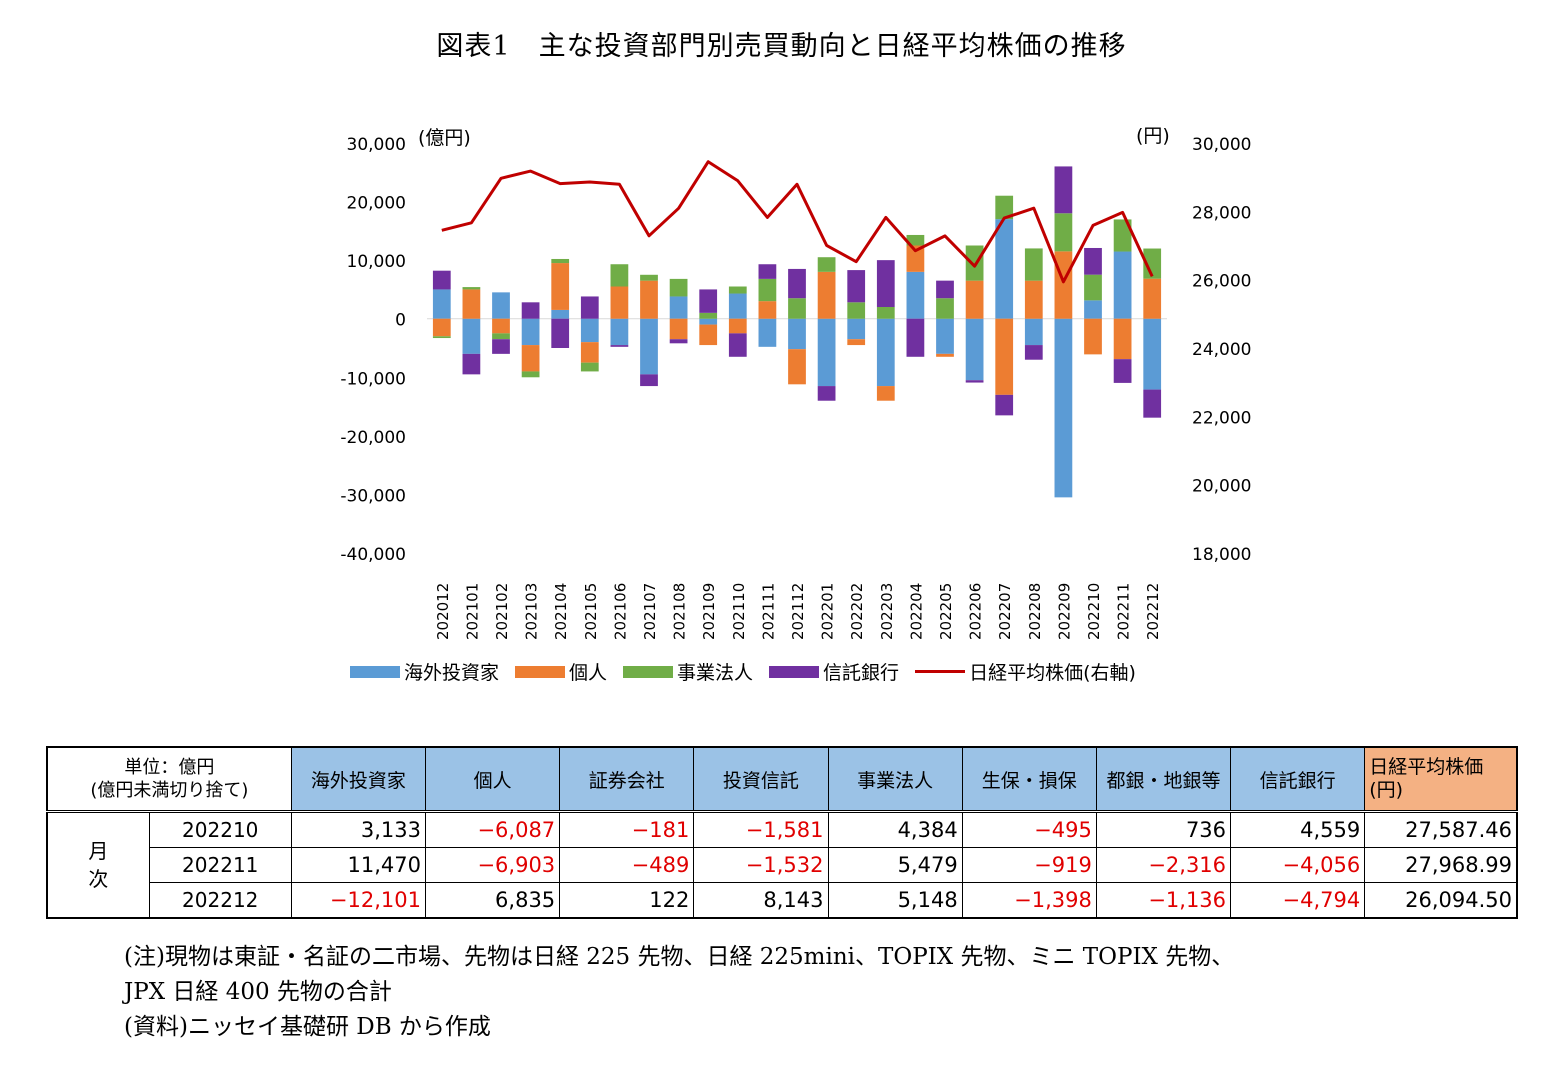 Image resolution: width=1563 pixels, height=1074 pixels. Describe the element at coordinates (828, 611) in the screenshot. I see `category-label: 202201` at that location.